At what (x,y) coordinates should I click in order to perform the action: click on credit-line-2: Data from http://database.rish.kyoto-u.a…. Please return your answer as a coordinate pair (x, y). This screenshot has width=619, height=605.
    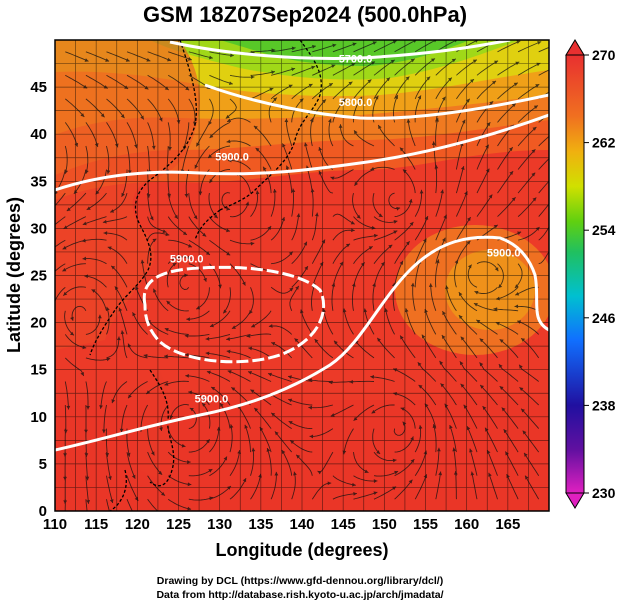
    Looking at the image, I should click on (299, 595).